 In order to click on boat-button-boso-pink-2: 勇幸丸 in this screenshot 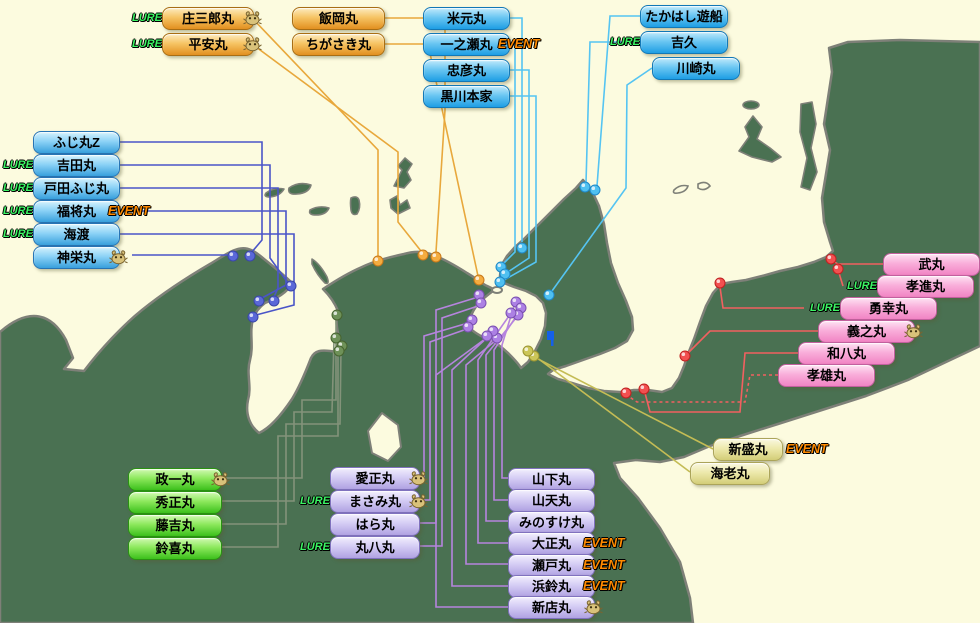, I will do `click(888, 308)`.